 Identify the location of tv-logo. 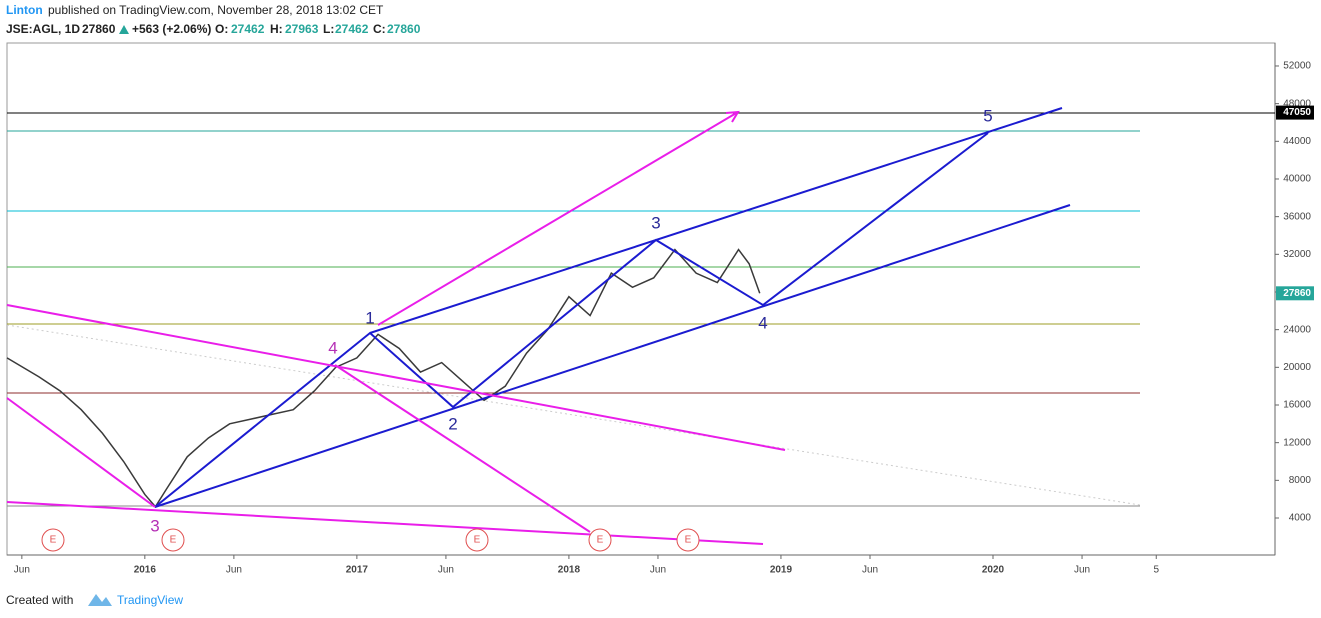
(100, 600).